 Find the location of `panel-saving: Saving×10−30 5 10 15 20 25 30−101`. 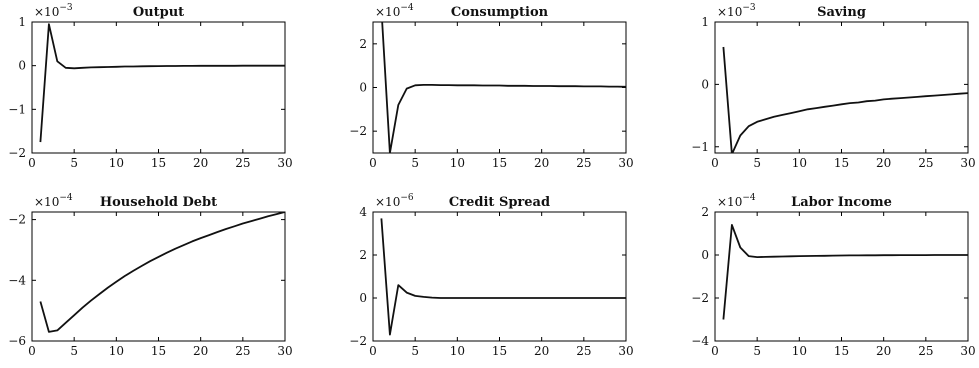

panel-saving: Saving×10−30 5 10 15 20 25 30−101 is located at coordinates (833, 86).